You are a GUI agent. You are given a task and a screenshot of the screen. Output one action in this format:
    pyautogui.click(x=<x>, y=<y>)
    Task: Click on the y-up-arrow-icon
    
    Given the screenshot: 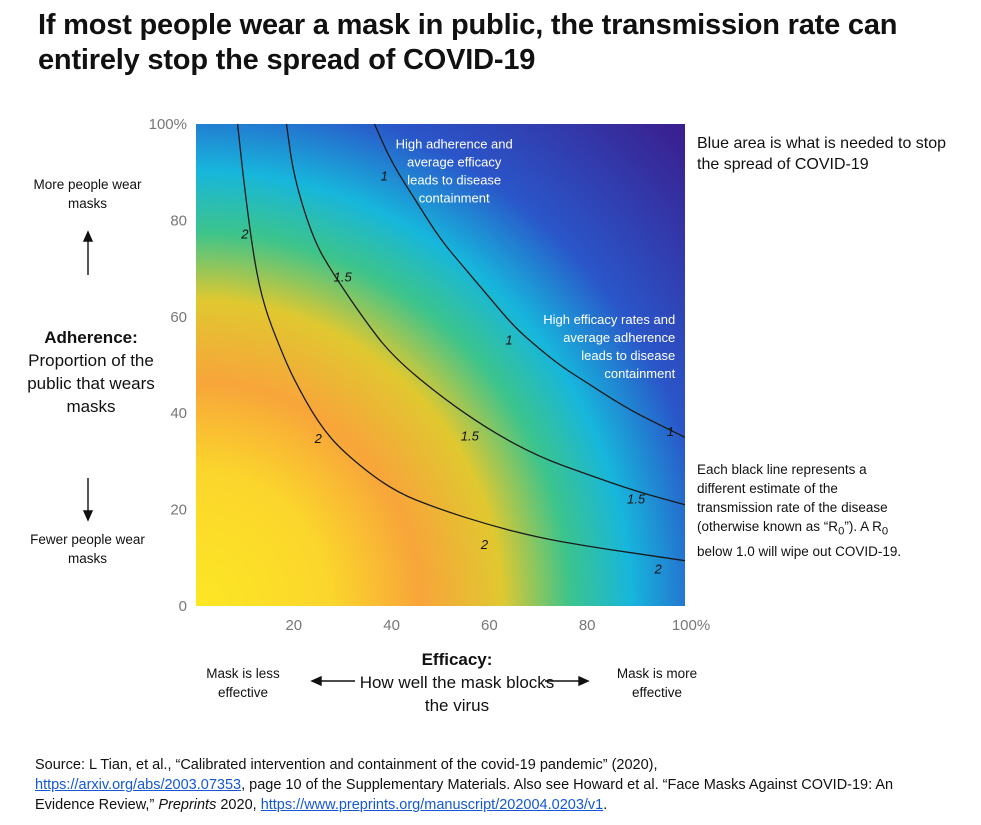 What is the action you would take?
    pyautogui.click(x=88, y=252)
    